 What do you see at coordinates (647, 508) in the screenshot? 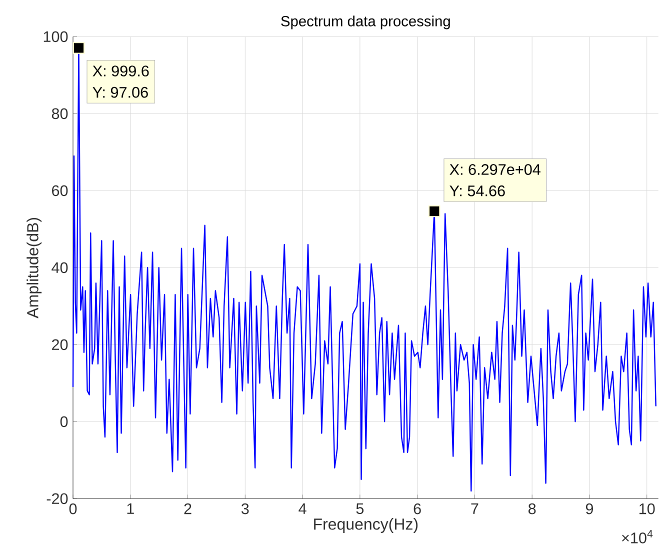
I see `x-tick-label: 10` at bounding box center [647, 508].